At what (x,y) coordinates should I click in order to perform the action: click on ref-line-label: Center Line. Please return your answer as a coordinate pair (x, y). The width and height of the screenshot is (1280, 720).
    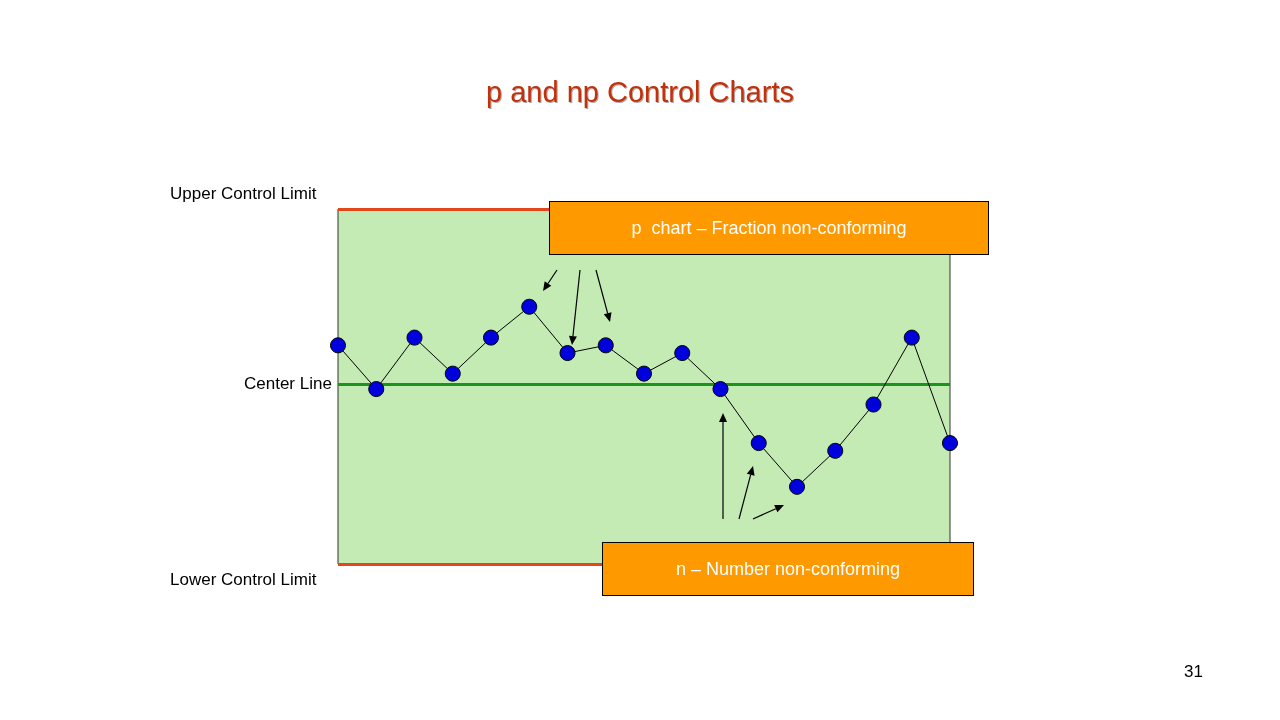
    Looking at the image, I should click on (288, 383).